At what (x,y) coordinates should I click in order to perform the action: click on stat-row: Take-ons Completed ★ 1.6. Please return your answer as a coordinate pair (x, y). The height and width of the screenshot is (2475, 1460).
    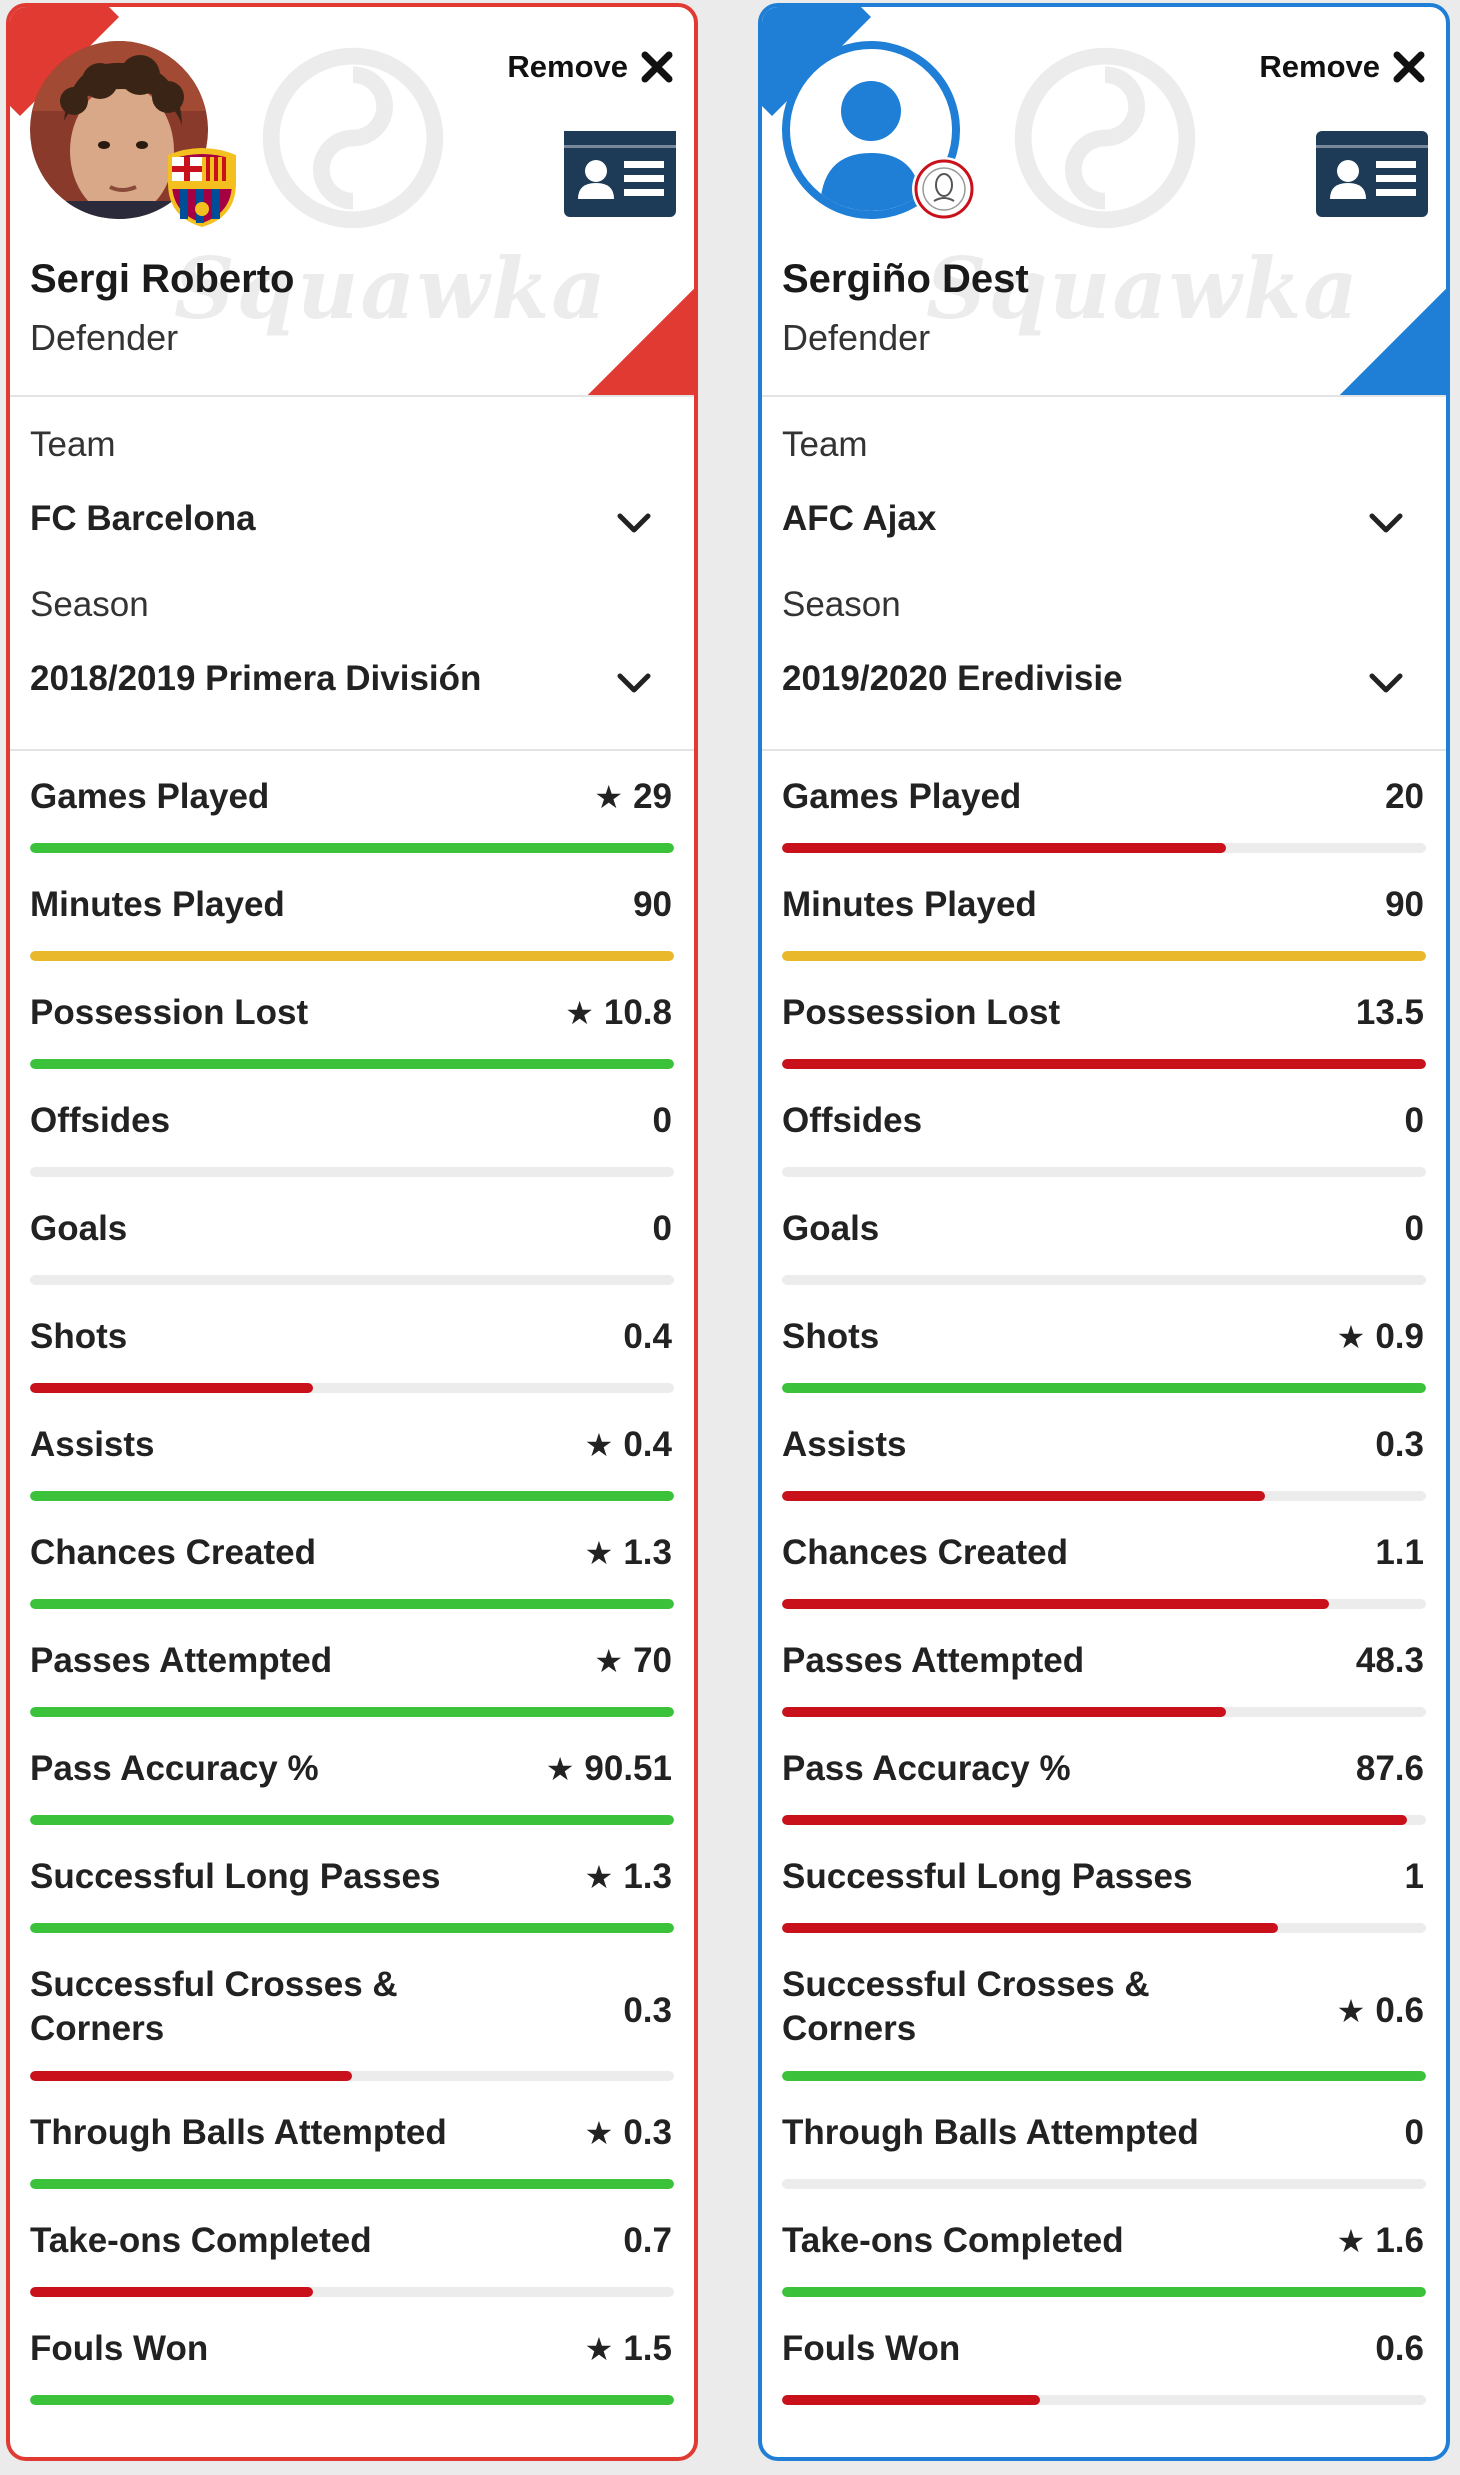
    Looking at the image, I should click on (1104, 2249).